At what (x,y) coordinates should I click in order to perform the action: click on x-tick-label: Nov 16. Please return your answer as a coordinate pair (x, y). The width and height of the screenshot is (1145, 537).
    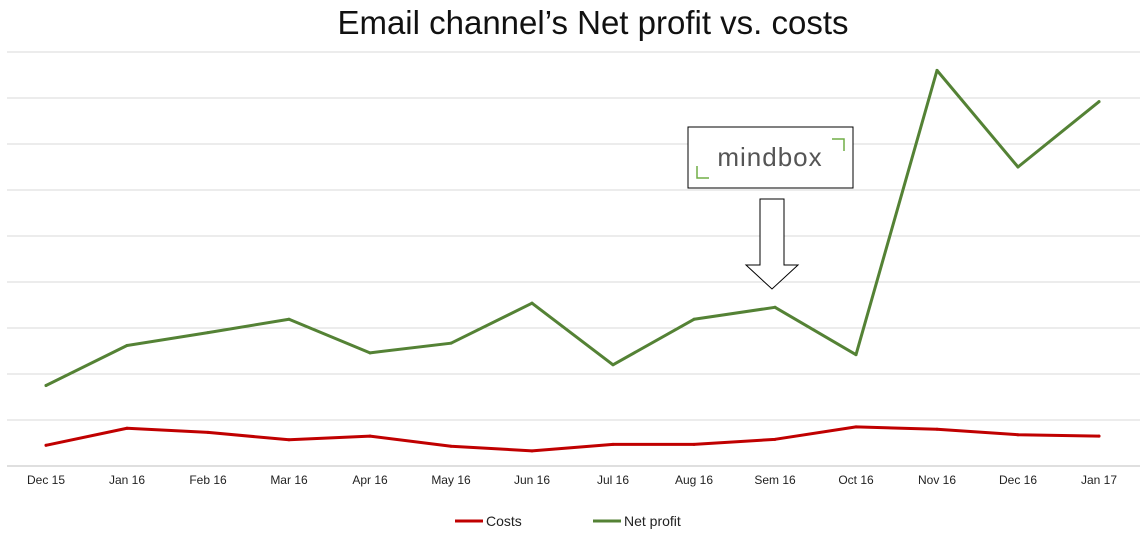
    Looking at the image, I should click on (937, 480).